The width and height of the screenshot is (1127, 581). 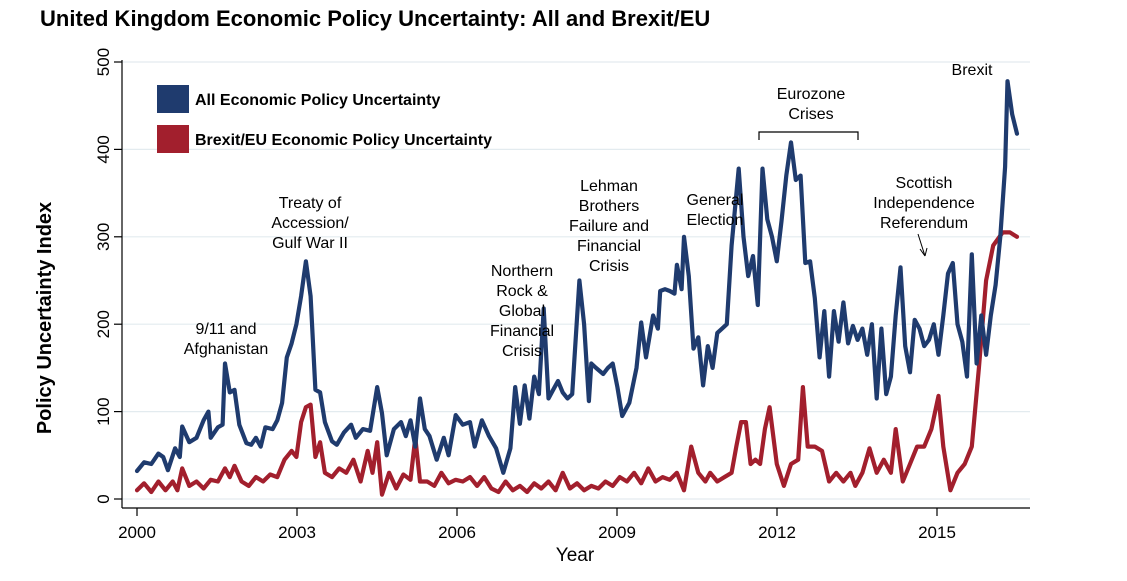 What do you see at coordinates (137, 532) in the screenshot?
I see `x-tick-label-2000: 2000` at bounding box center [137, 532].